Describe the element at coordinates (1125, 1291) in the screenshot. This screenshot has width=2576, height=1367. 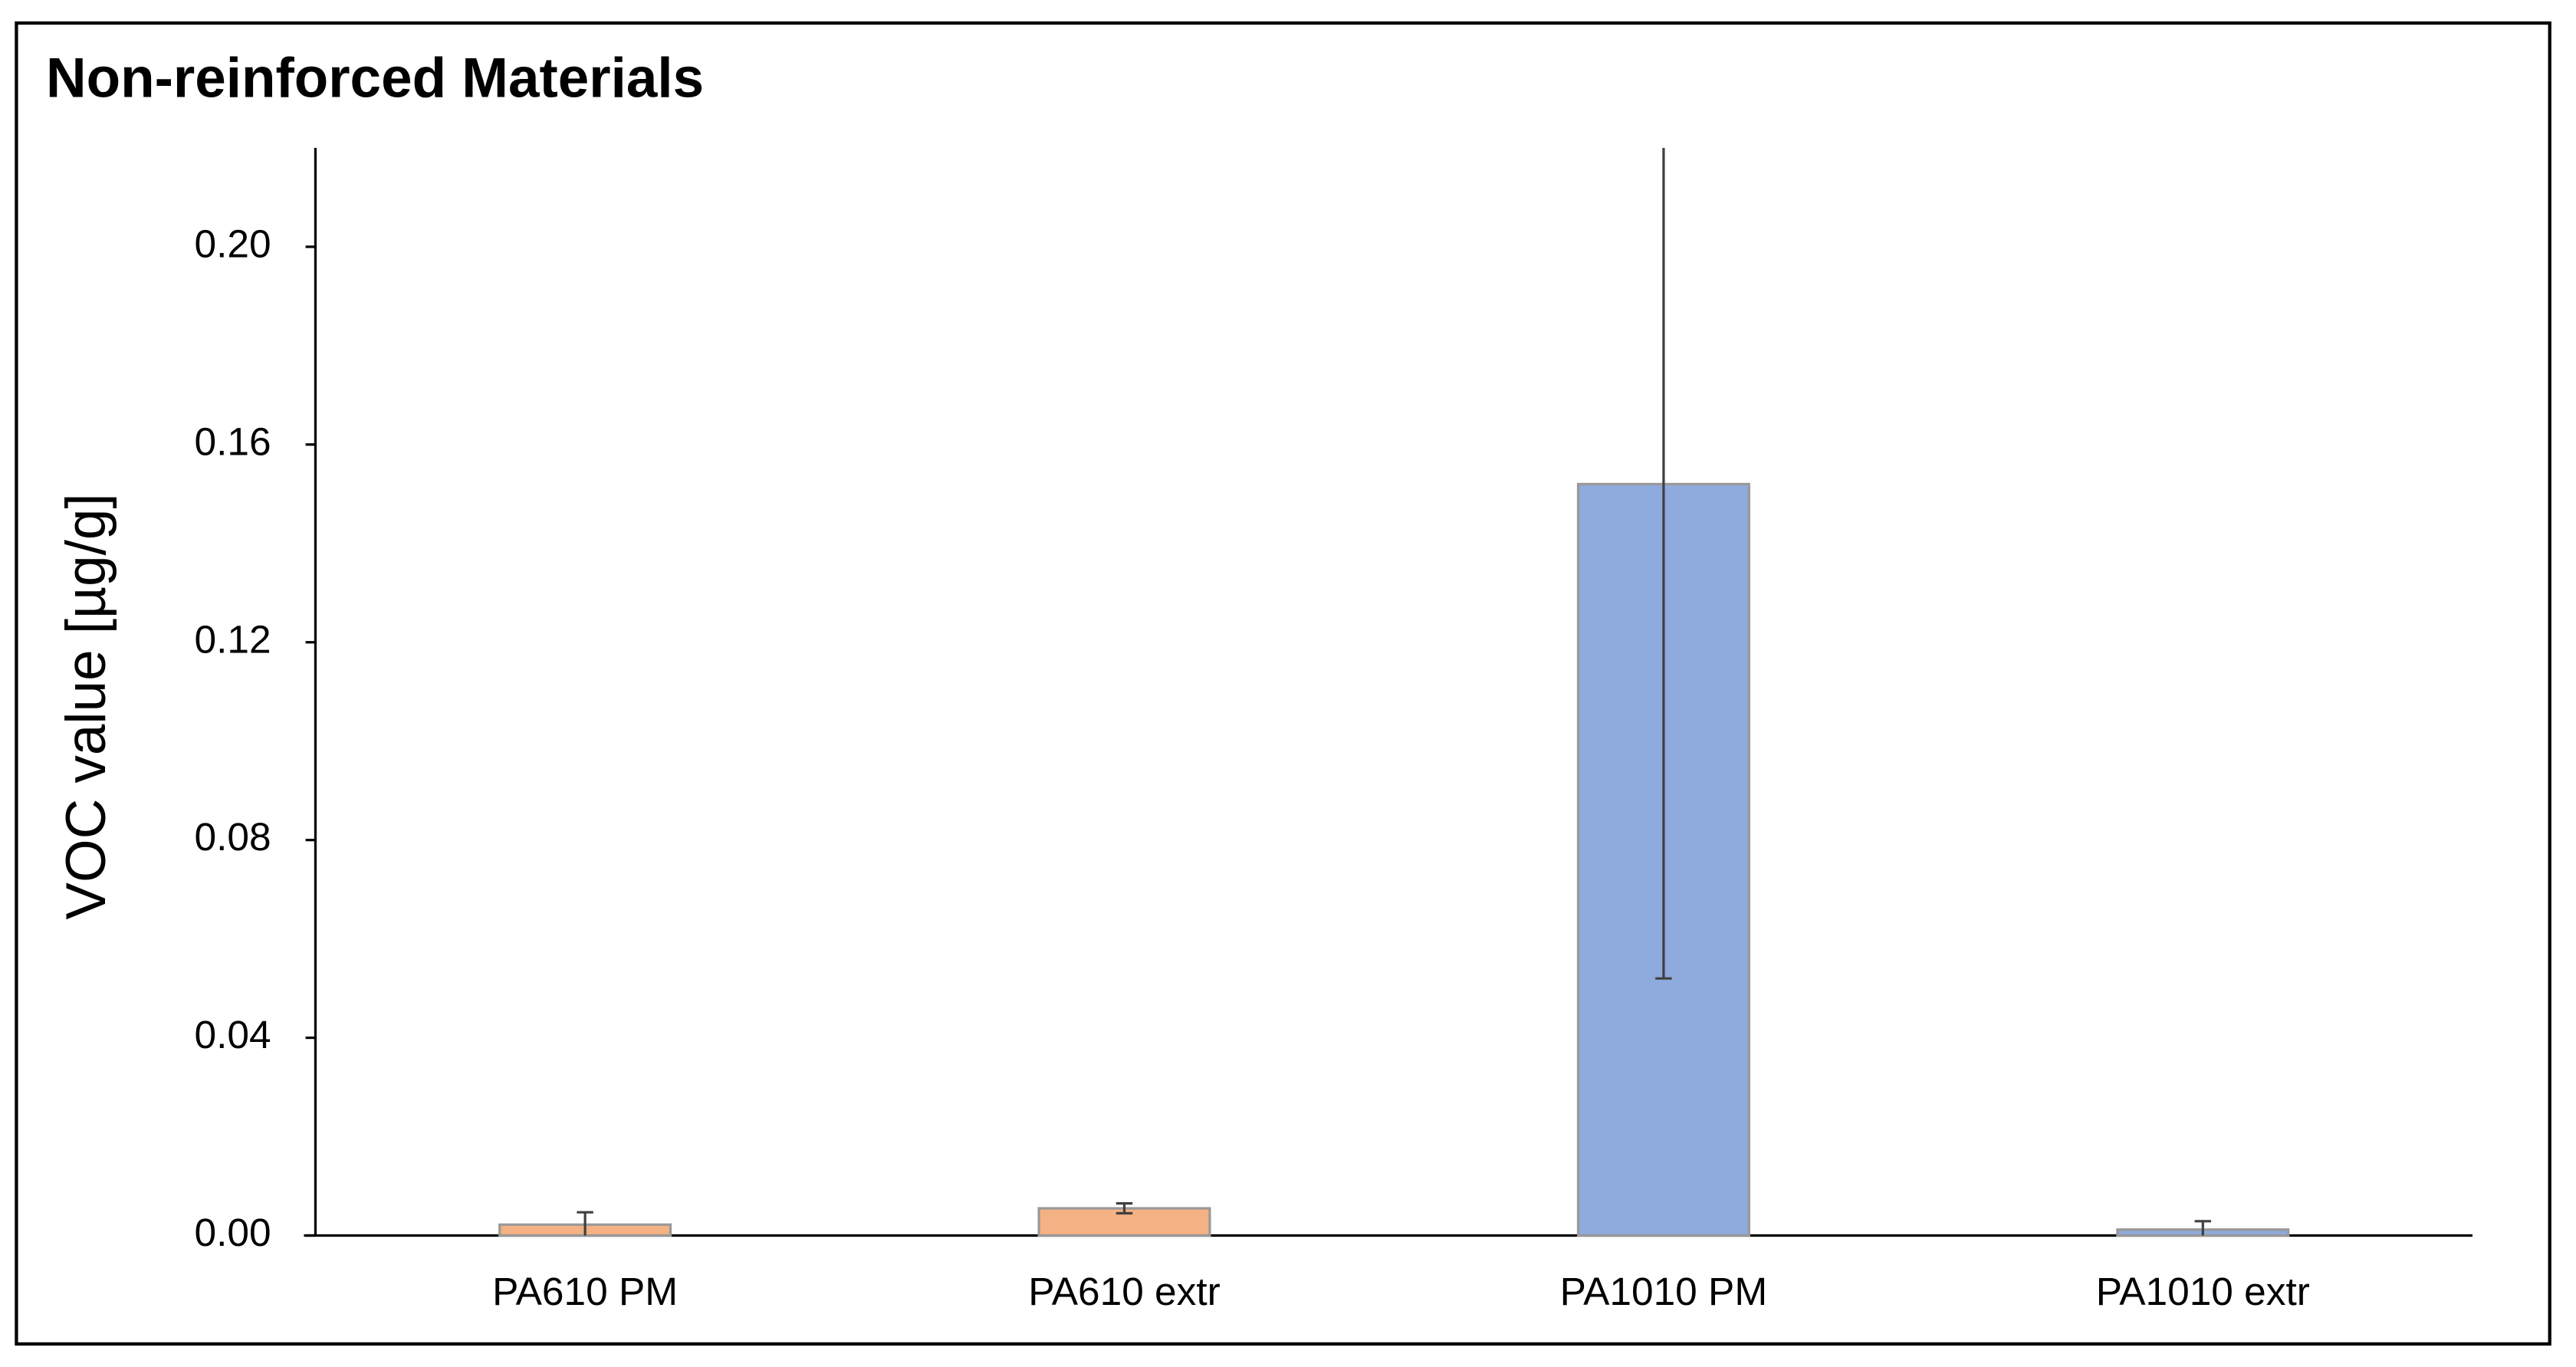
I see `x-tick-label: PA610 extr` at that location.